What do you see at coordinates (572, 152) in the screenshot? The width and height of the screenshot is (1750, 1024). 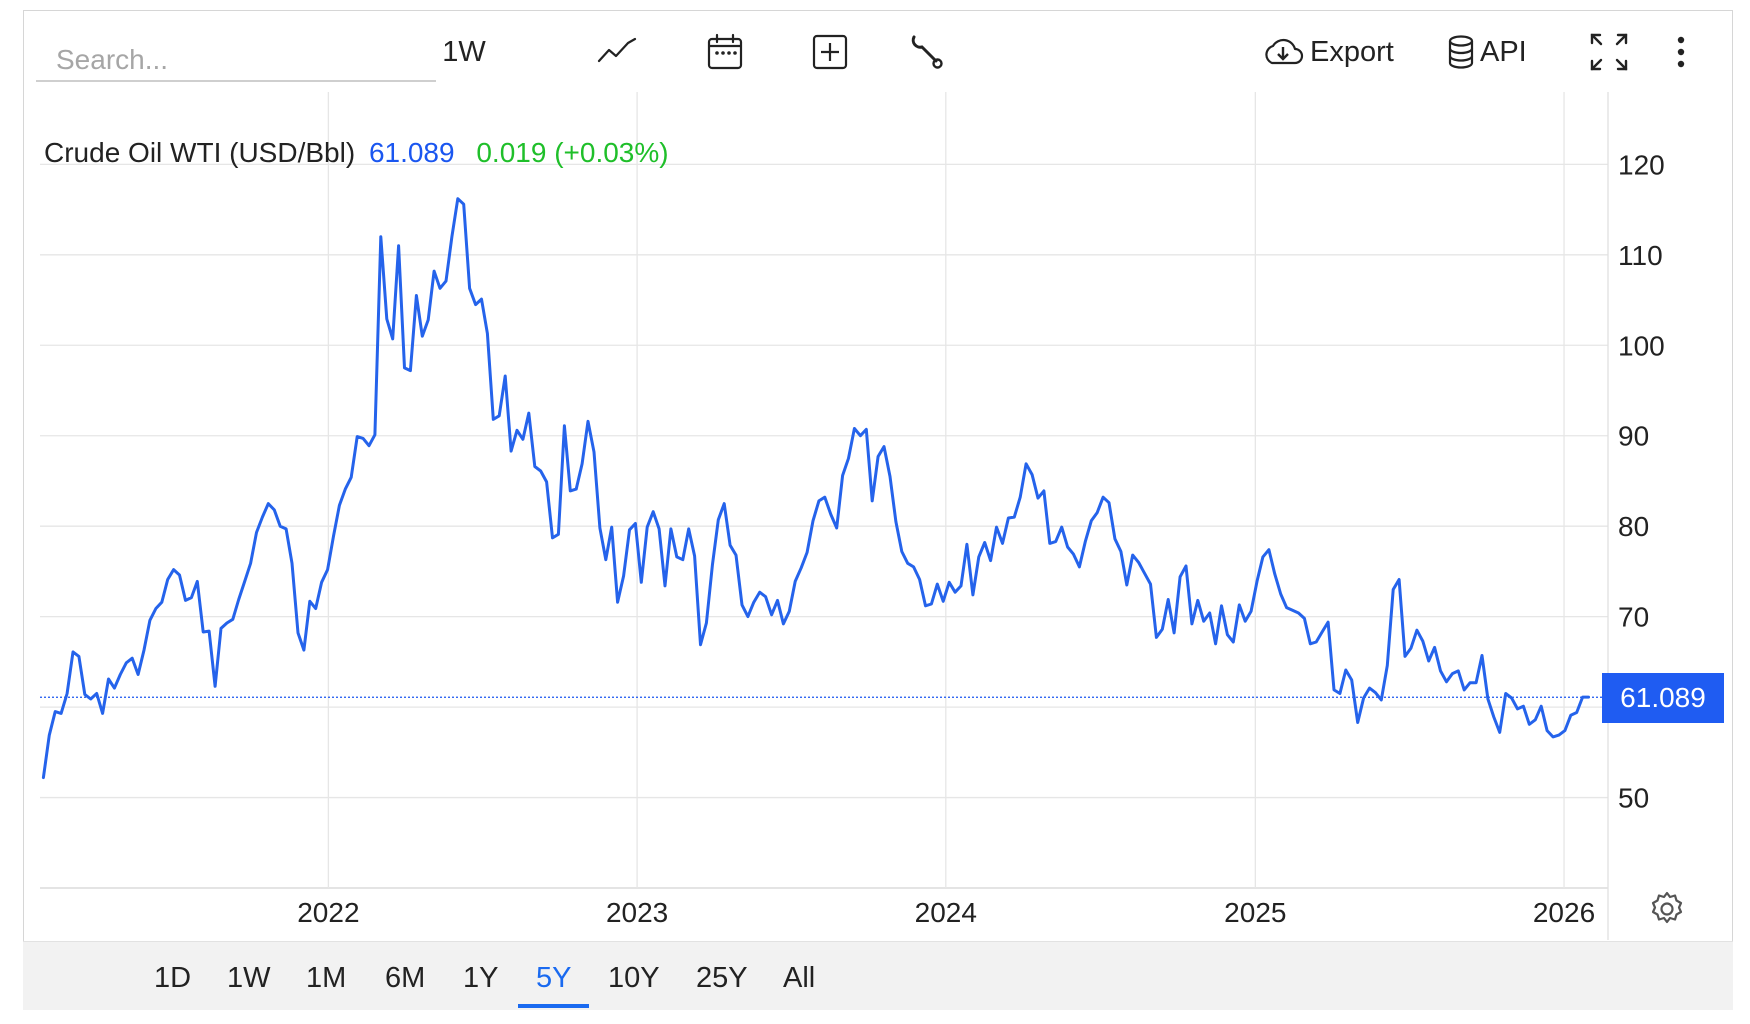 I see `legend-change: 0.019 (+0.03%)` at bounding box center [572, 152].